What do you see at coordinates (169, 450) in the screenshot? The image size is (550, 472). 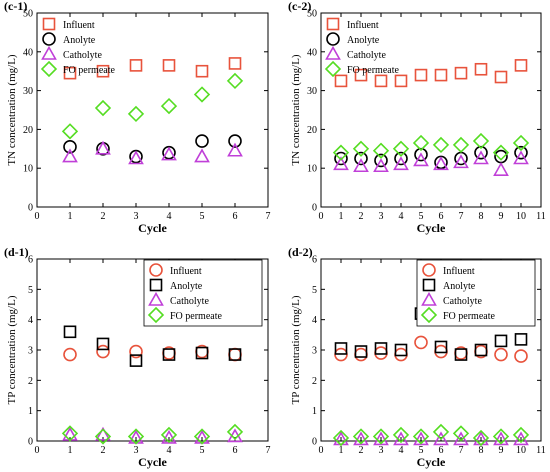 I see `x-tick-label: 4` at bounding box center [169, 450].